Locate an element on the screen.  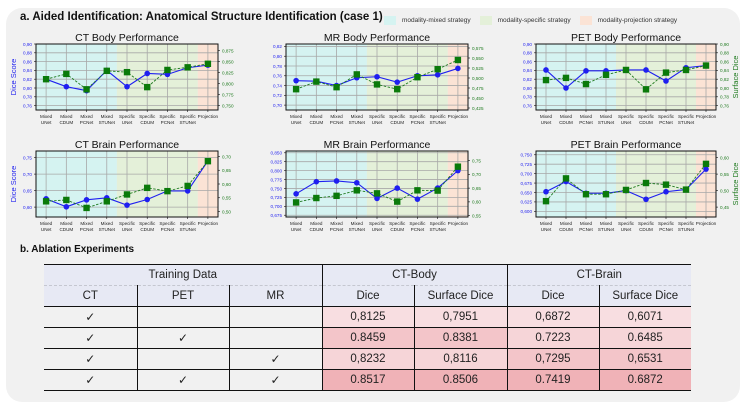
y2-tick-label: 0,500 is located at coordinates (478, 78).